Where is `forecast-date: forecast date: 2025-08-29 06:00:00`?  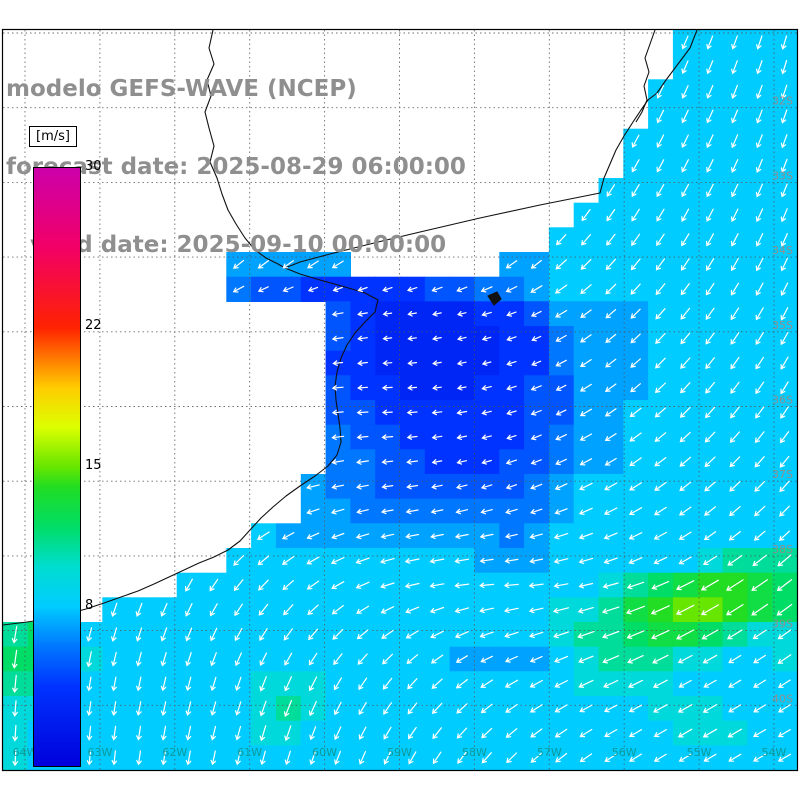
forecast-date: forecast date: 2025-08-29 06:00:00 is located at coordinates (236, 167).